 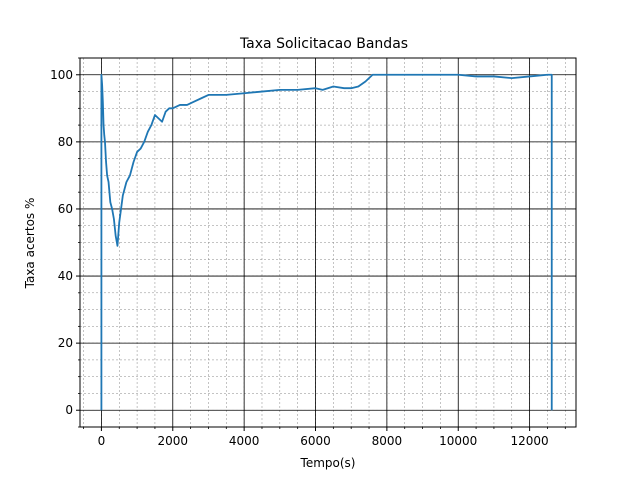 What do you see at coordinates (458, 441) in the screenshot?
I see `x-tick-label: 10000` at bounding box center [458, 441].